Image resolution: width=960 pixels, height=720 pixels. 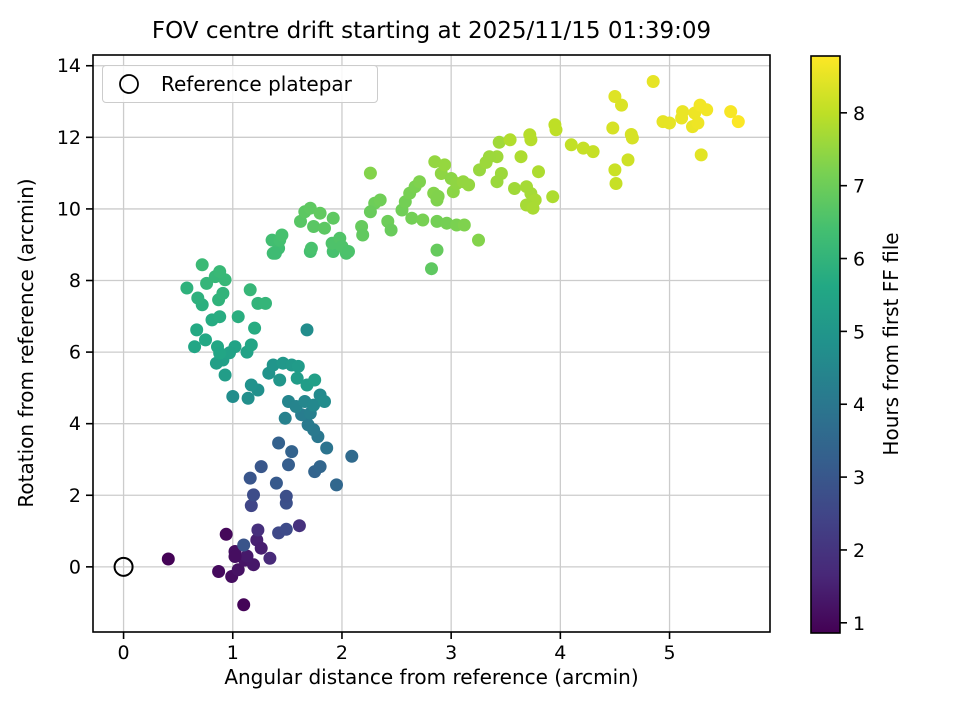 What do you see at coordinates (397, 648) in the screenshot?
I see `x-axis-ticks: 0 1 2 3 4 5` at bounding box center [397, 648].